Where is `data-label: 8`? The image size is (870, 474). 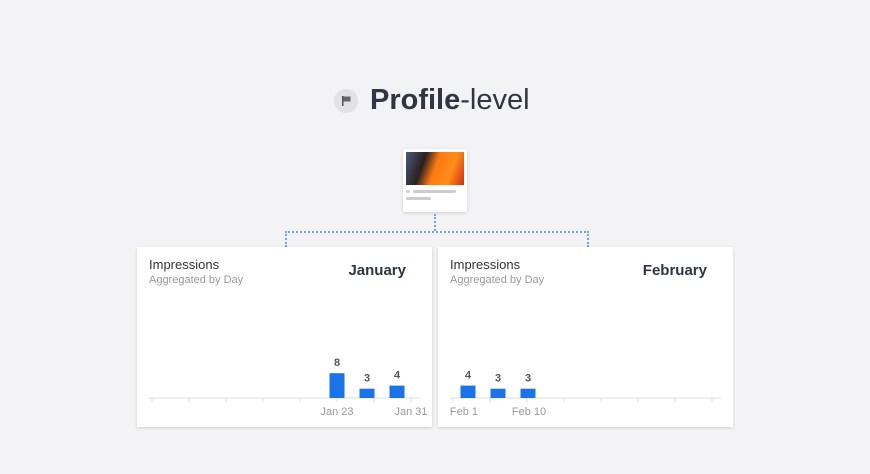
data-label: 8 is located at coordinates (337, 363).